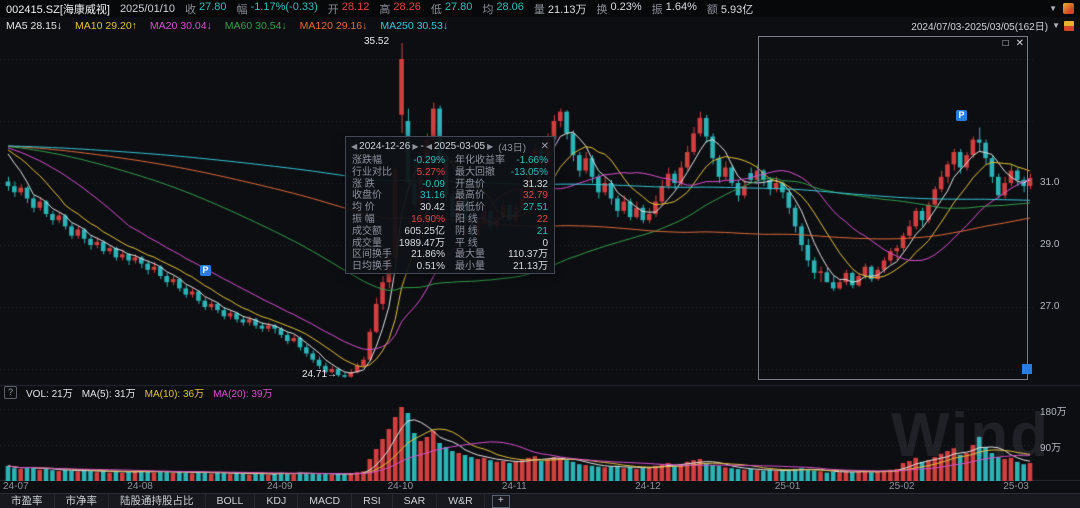  What do you see at coordinates (466, 219) in the screenshot?
I see `stats-label: 阳 线` at bounding box center [466, 219].